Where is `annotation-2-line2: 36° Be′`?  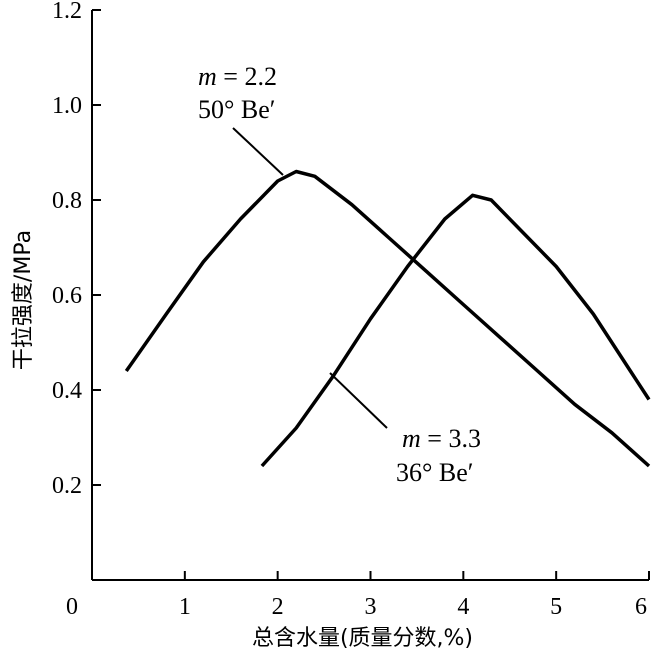
annotation-2-line2: 36° Be′ is located at coordinates (434, 472).